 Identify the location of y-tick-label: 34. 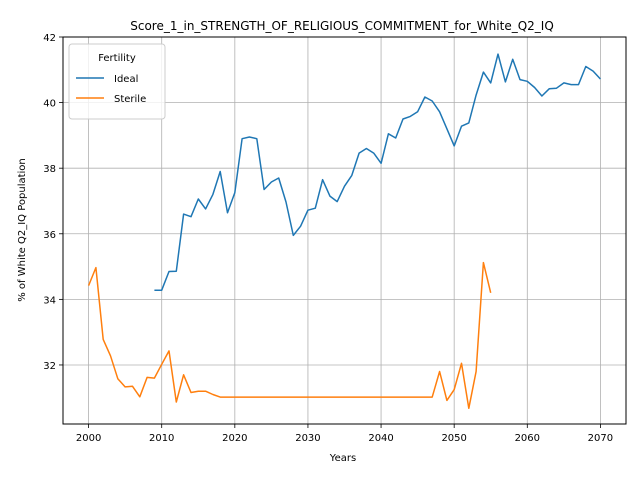
(49, 300).